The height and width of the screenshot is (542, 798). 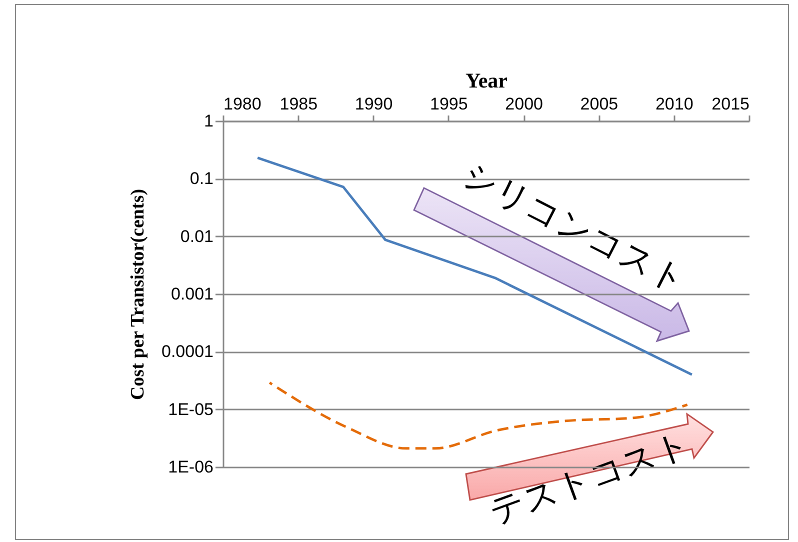 I want to click on y-tick-label: 0.001, so click(x=192, y=294).